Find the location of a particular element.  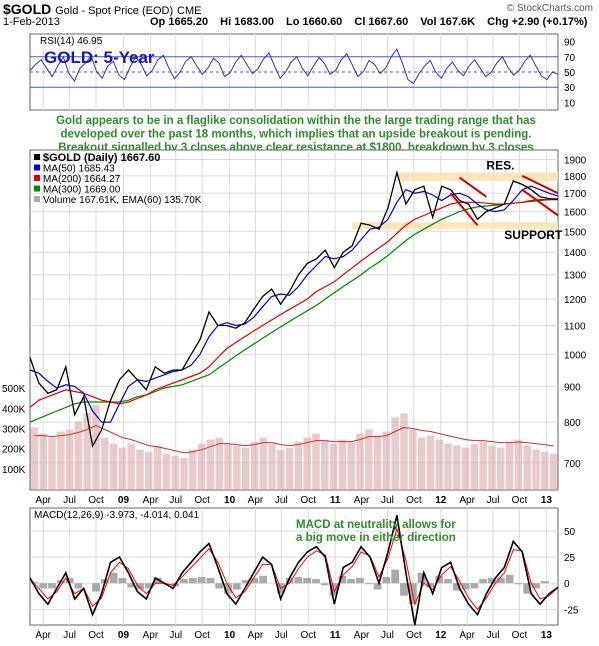

price-x-label-3: 09 is located at coordinates (124, 500).